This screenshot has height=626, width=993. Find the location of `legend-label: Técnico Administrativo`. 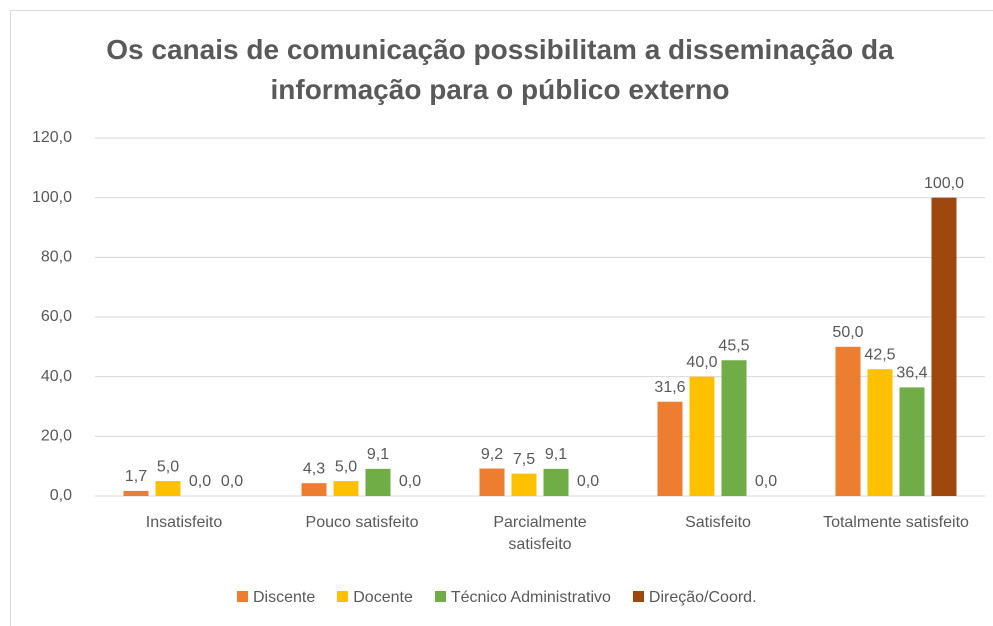

legend-label: Técnico Administrativo is located at coordinates (530, 597).